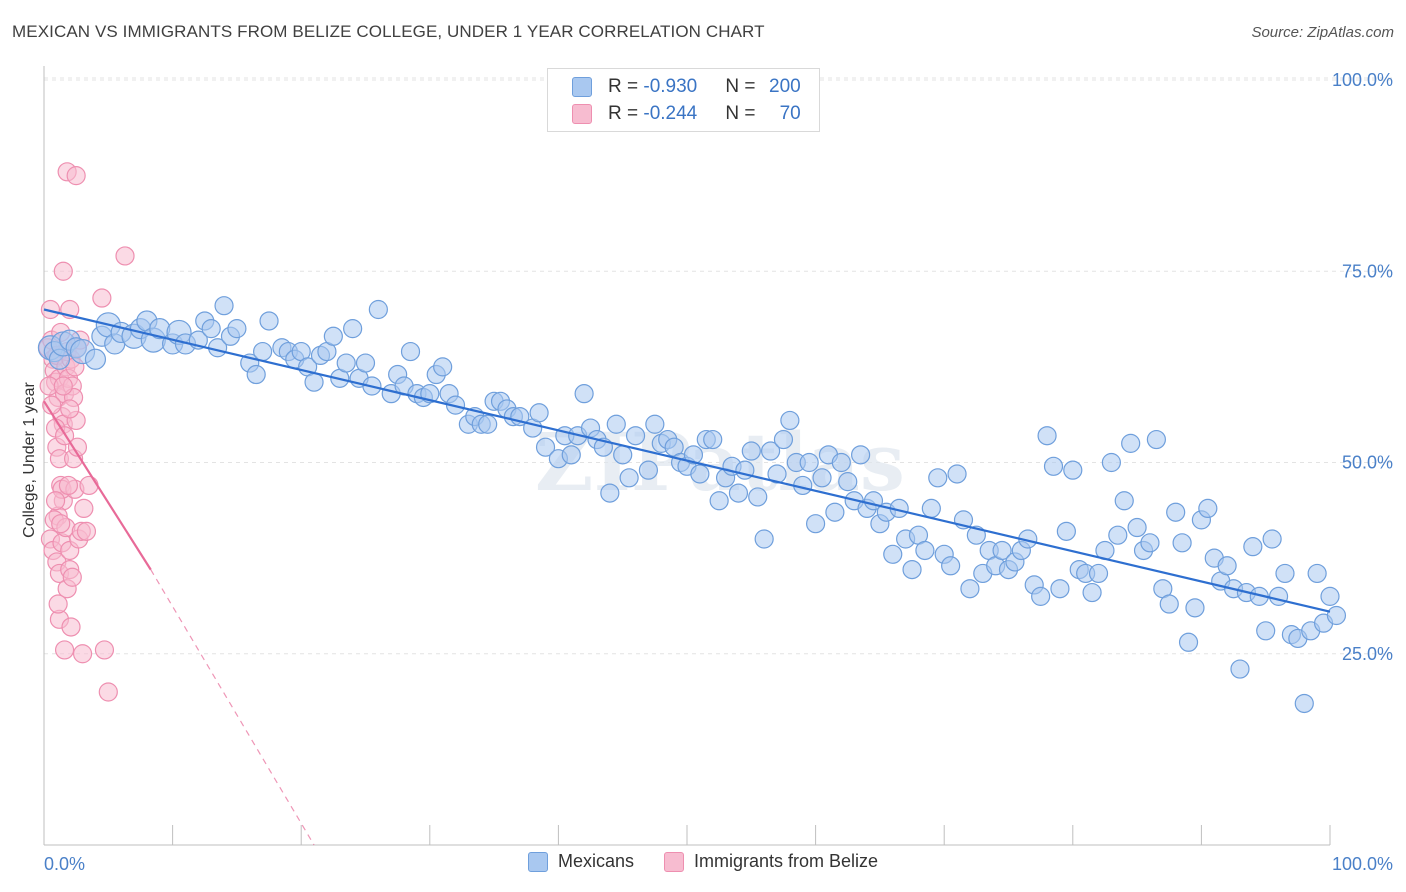 This screenshot has width=1406, height=892. What do you see at coordinates (537, 861) in the screenshot?
I see `legend-swatch-mexicans` at bounding box center [537, 861].